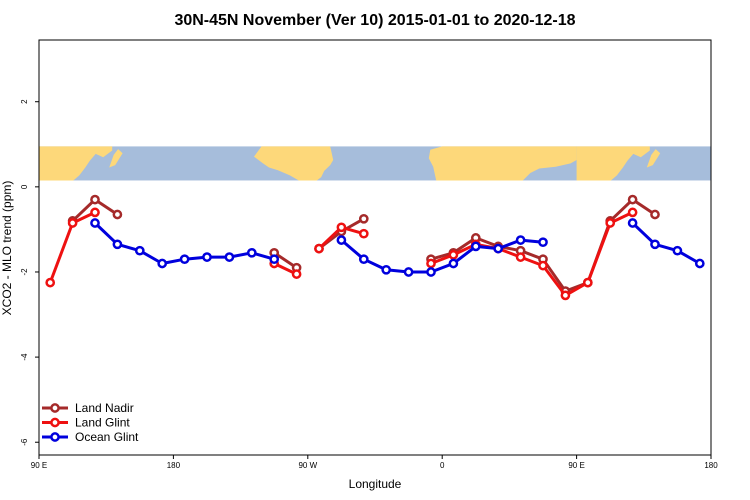 The width and height of the screenshot is (750, 500). I want to click on japan, so click(116, 158).